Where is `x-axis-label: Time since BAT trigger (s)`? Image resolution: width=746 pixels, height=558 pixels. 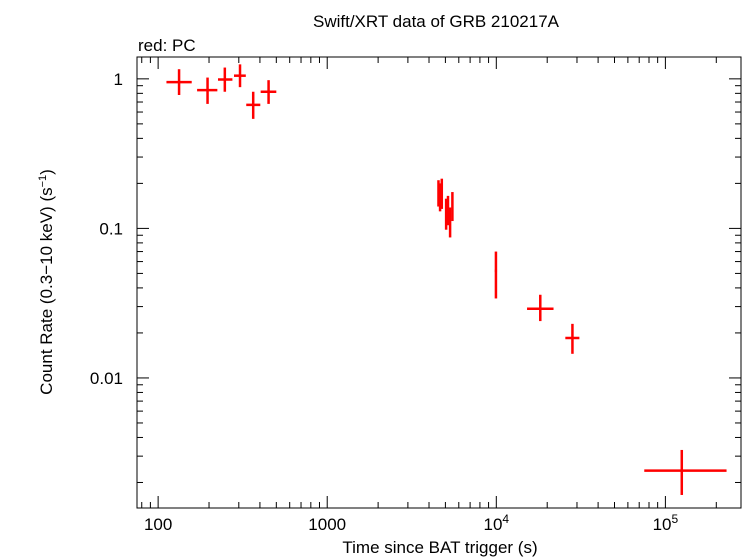
x-axis-label: Time since BAT trigger (s) is located at coordinates (439, 547).